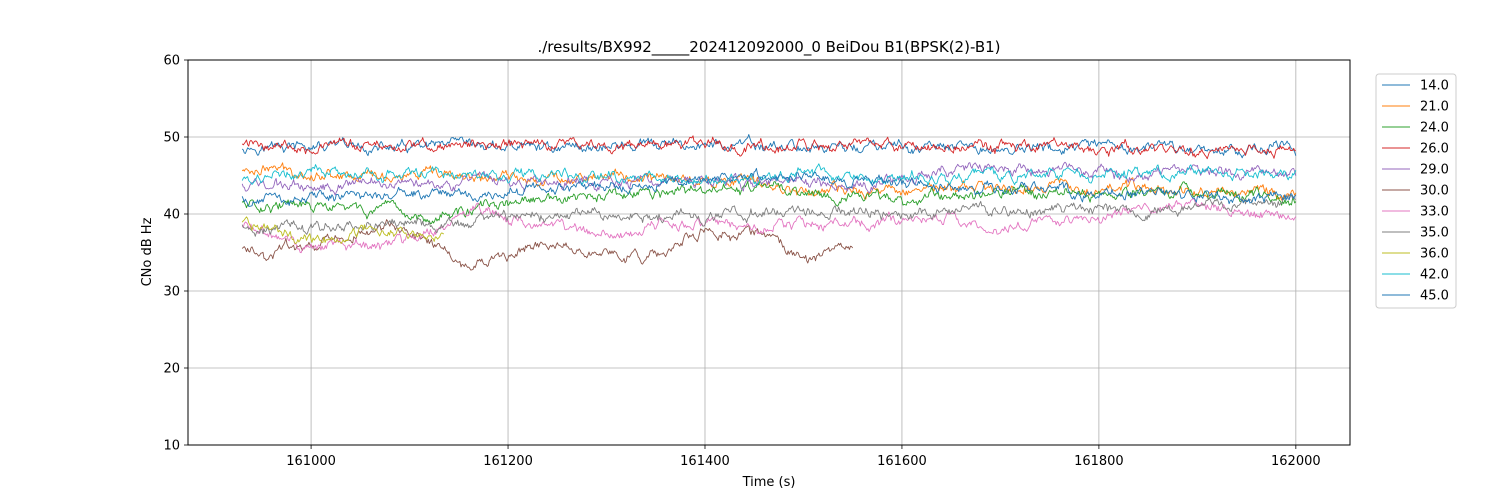  What do you see at coordinates (547, 245) in the screenshot?
I see `series-line-30.0` at bounding box center [547, 245].